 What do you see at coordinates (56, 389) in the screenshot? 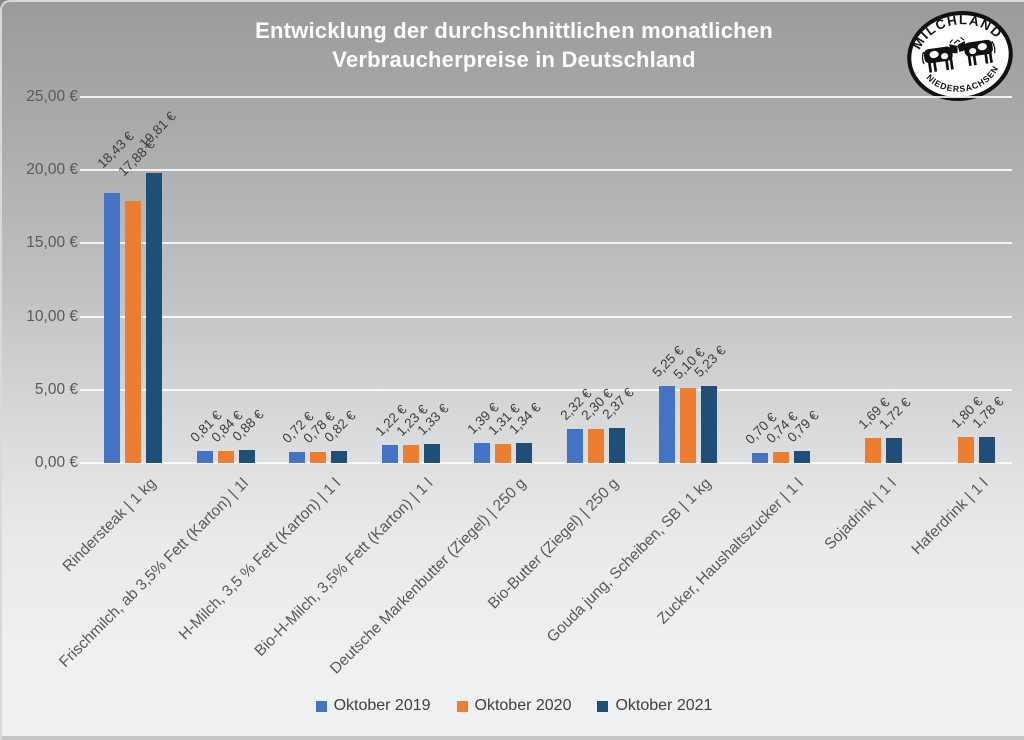
I see `y-tick-label: 5,00 €` at bounding box center [56, 389].